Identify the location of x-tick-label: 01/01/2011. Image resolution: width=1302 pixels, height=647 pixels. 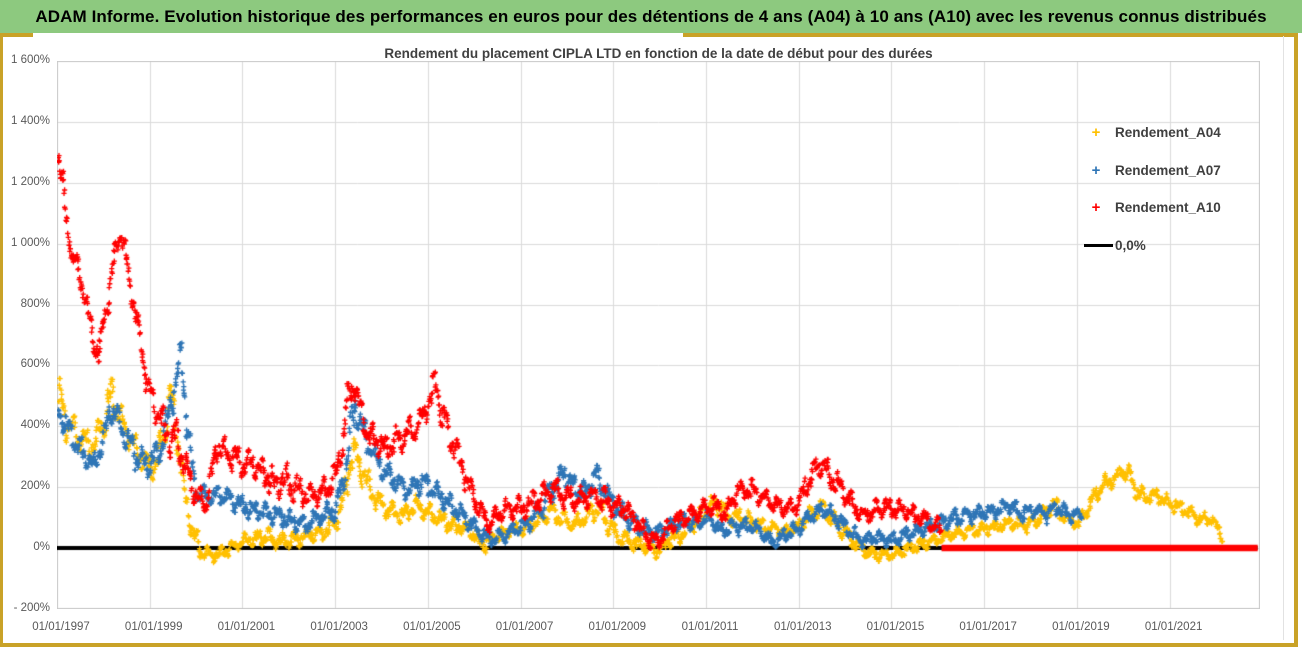
(710, 627).